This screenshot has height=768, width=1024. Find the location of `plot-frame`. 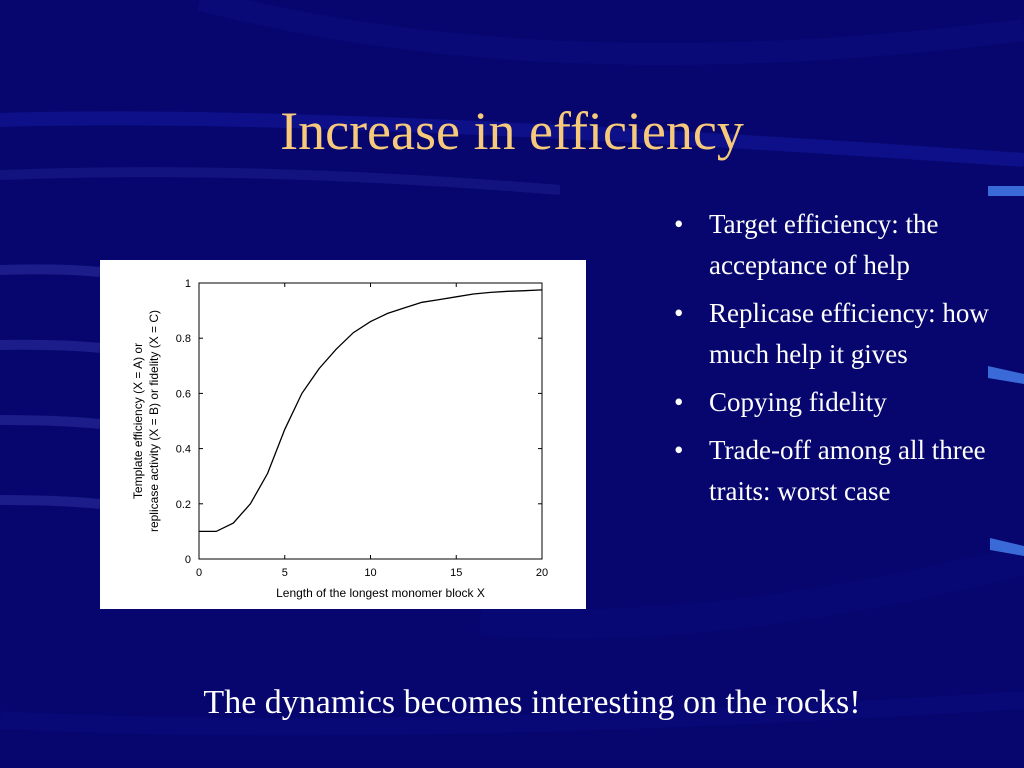

plot-frame is located at coordinates (370, 421).